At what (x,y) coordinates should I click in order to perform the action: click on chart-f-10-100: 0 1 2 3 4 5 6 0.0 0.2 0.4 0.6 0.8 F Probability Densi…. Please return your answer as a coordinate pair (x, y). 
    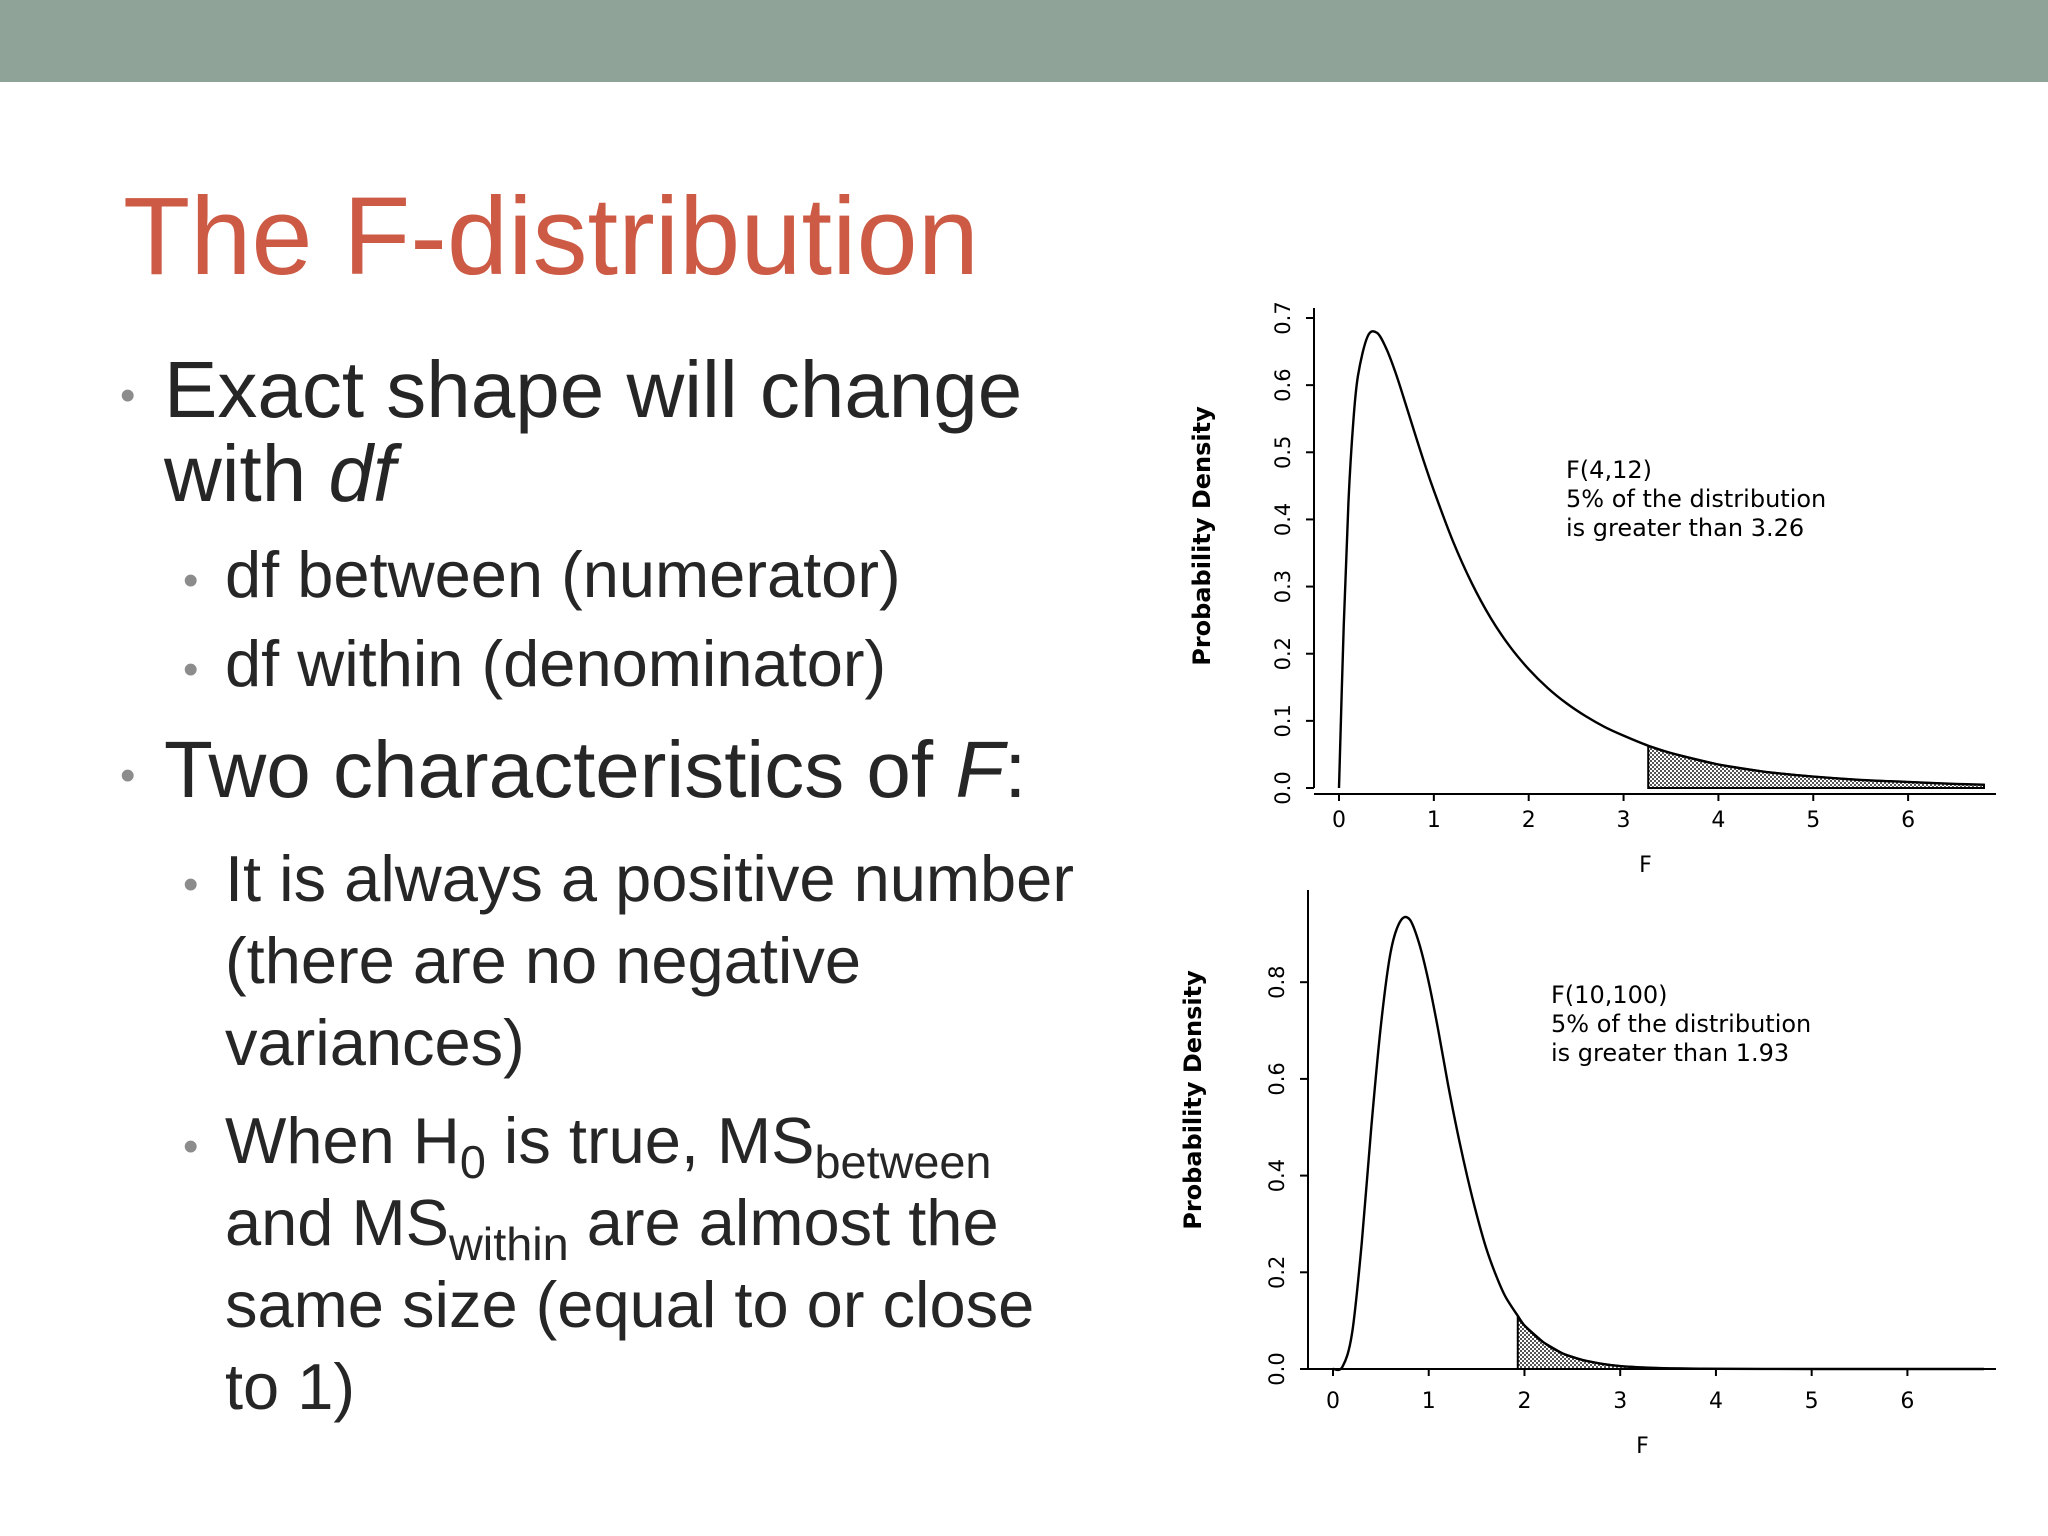
    Looking at the image, I should click on (1587, 1174).